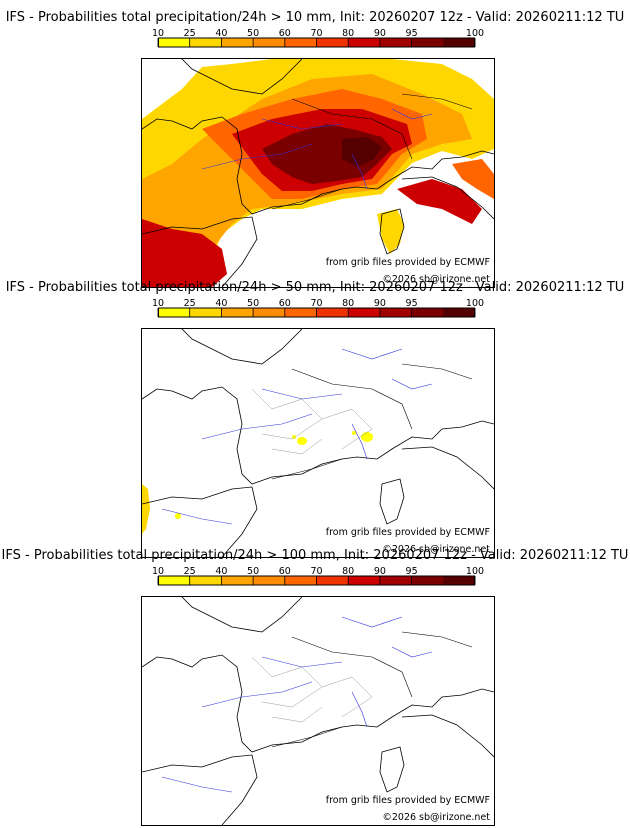 The height and width of the screenshot is (828, 630). I want to click on prob-region-south, so click(184, 253).